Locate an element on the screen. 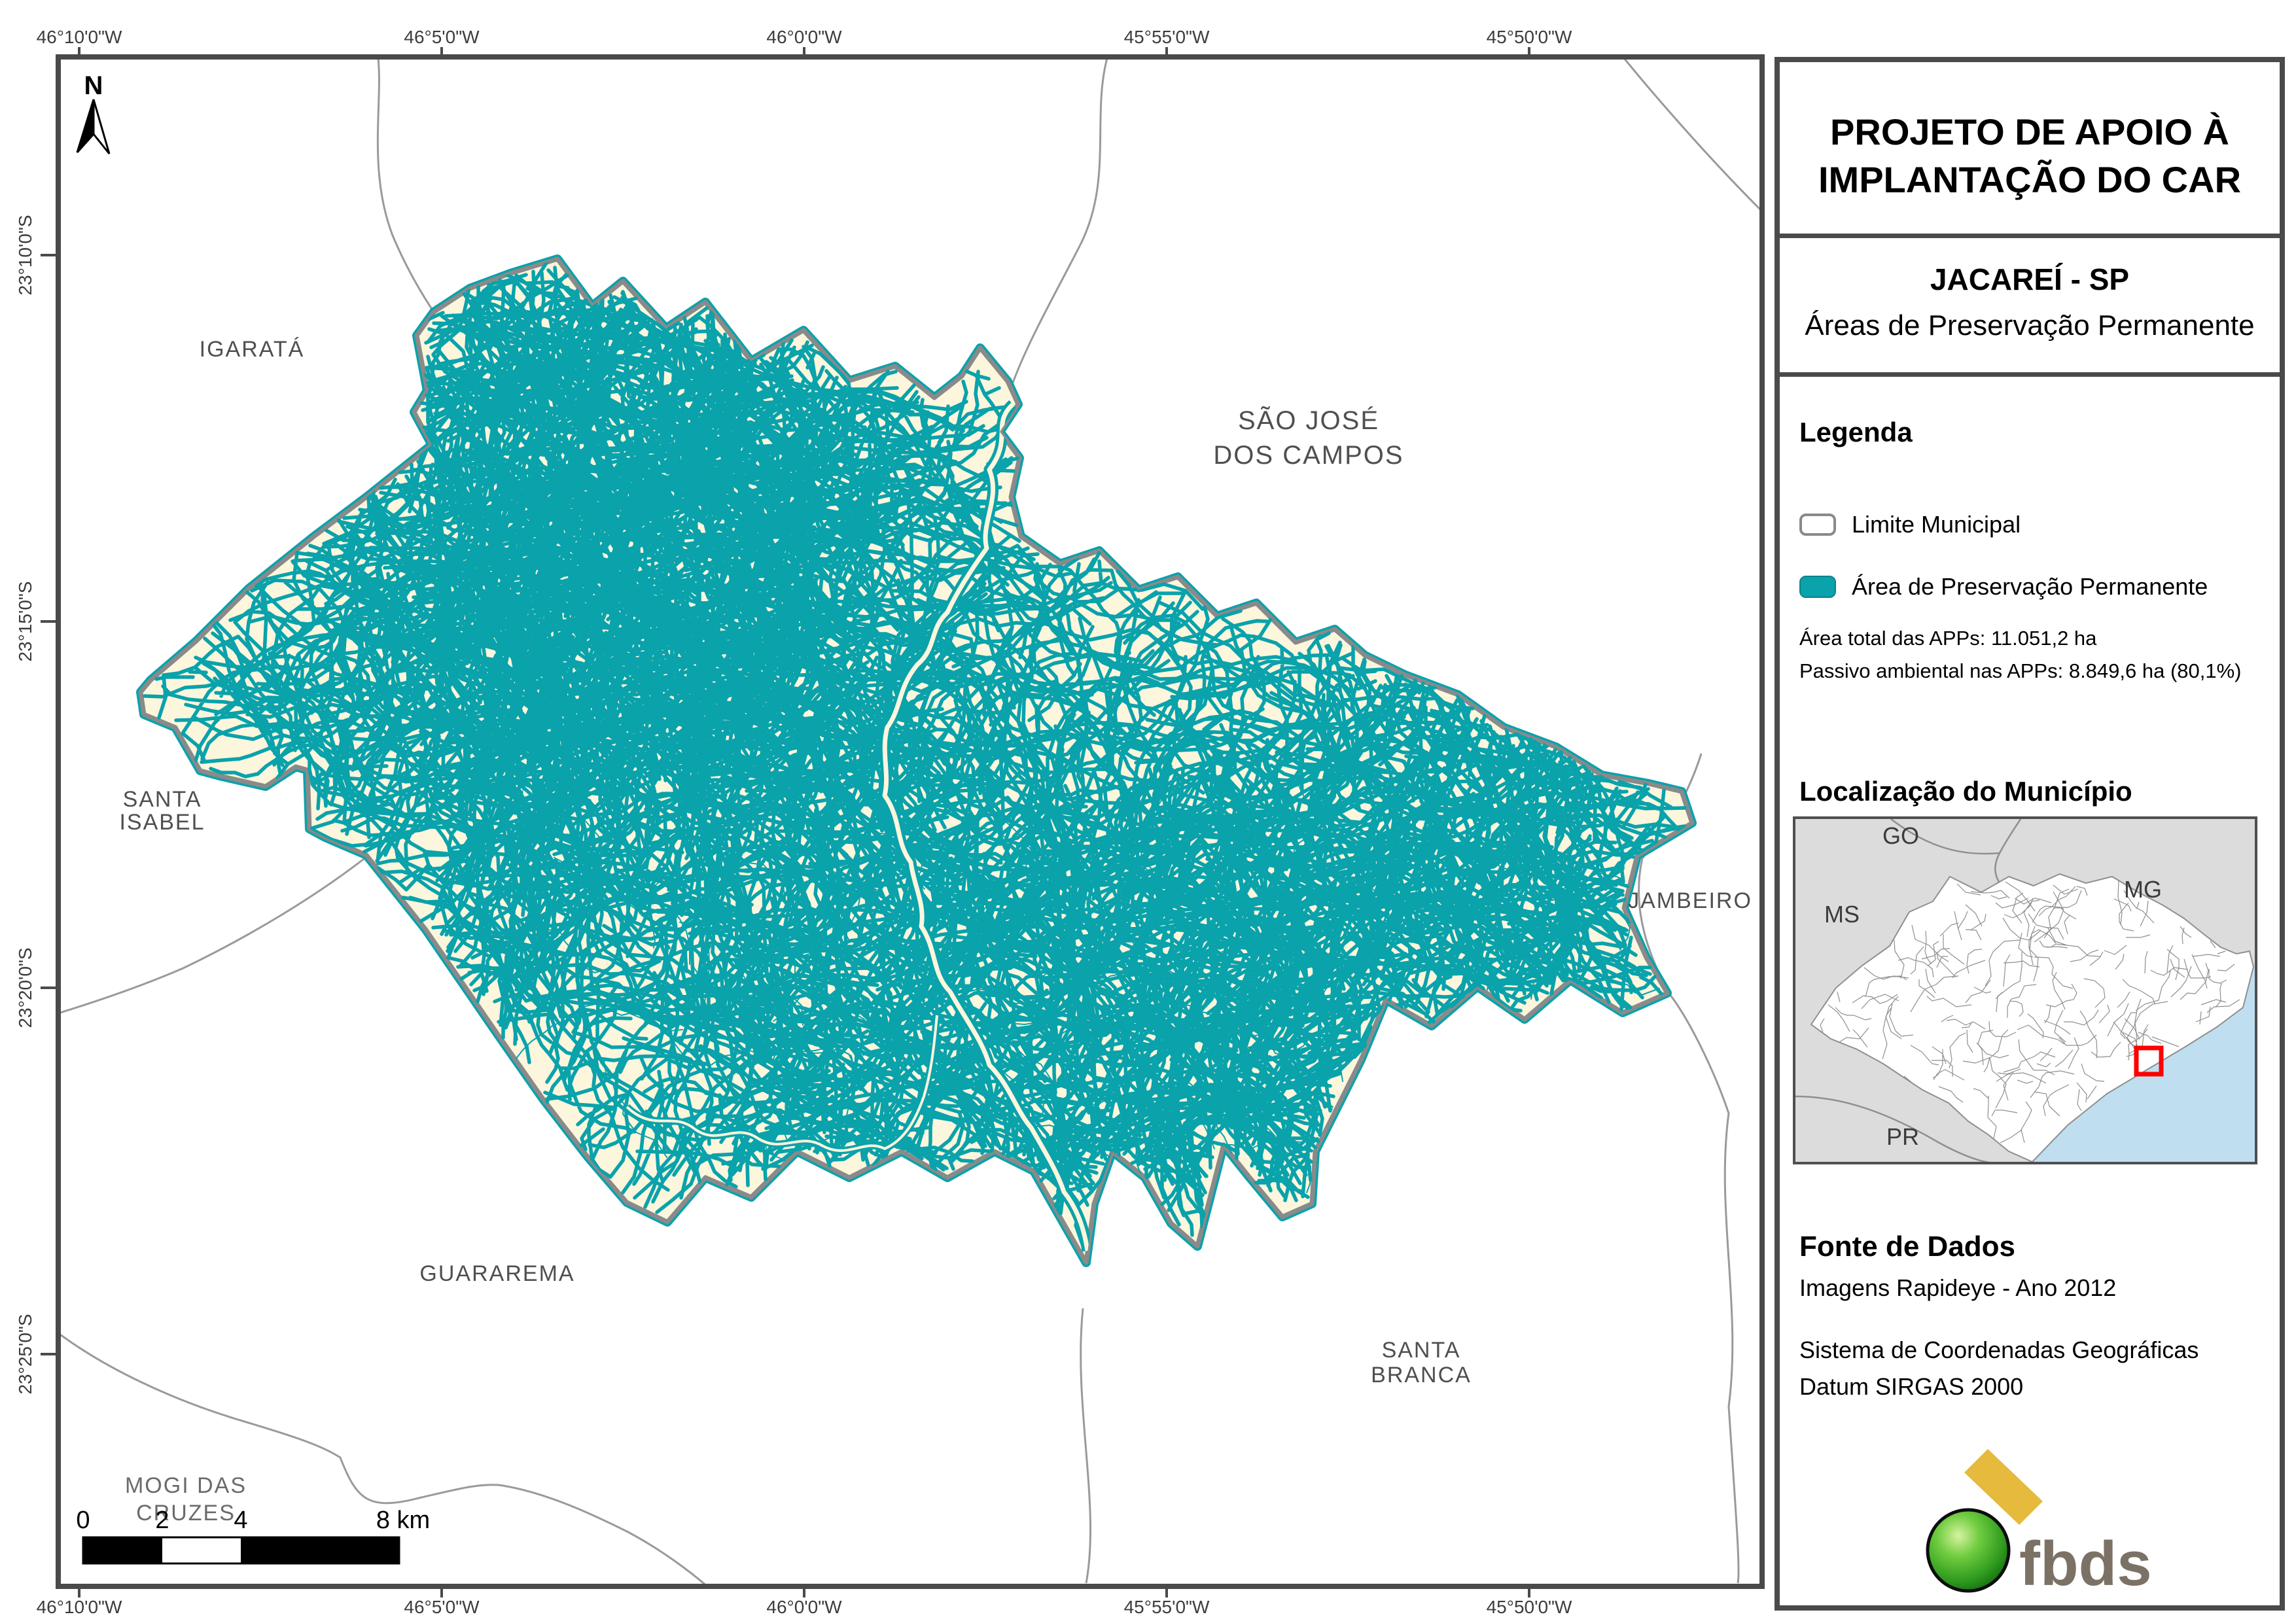 The image size is (2296, 1623). inset-labels: GO MS MG PR is located at coordinates (1993, 986).